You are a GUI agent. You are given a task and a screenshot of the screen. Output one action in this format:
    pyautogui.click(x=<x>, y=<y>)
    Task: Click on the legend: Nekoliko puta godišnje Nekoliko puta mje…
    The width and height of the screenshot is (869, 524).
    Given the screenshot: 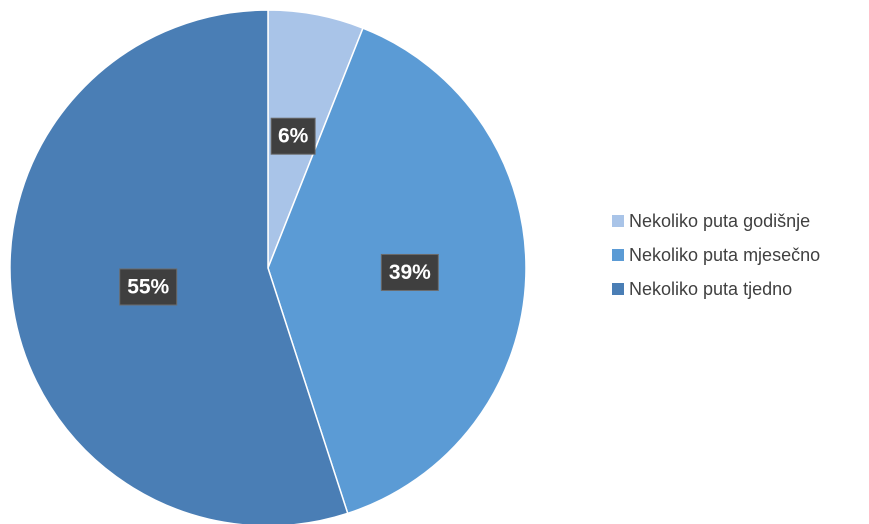 What is the action you would take?
    pyautogui.click(x=716, y=255)
    